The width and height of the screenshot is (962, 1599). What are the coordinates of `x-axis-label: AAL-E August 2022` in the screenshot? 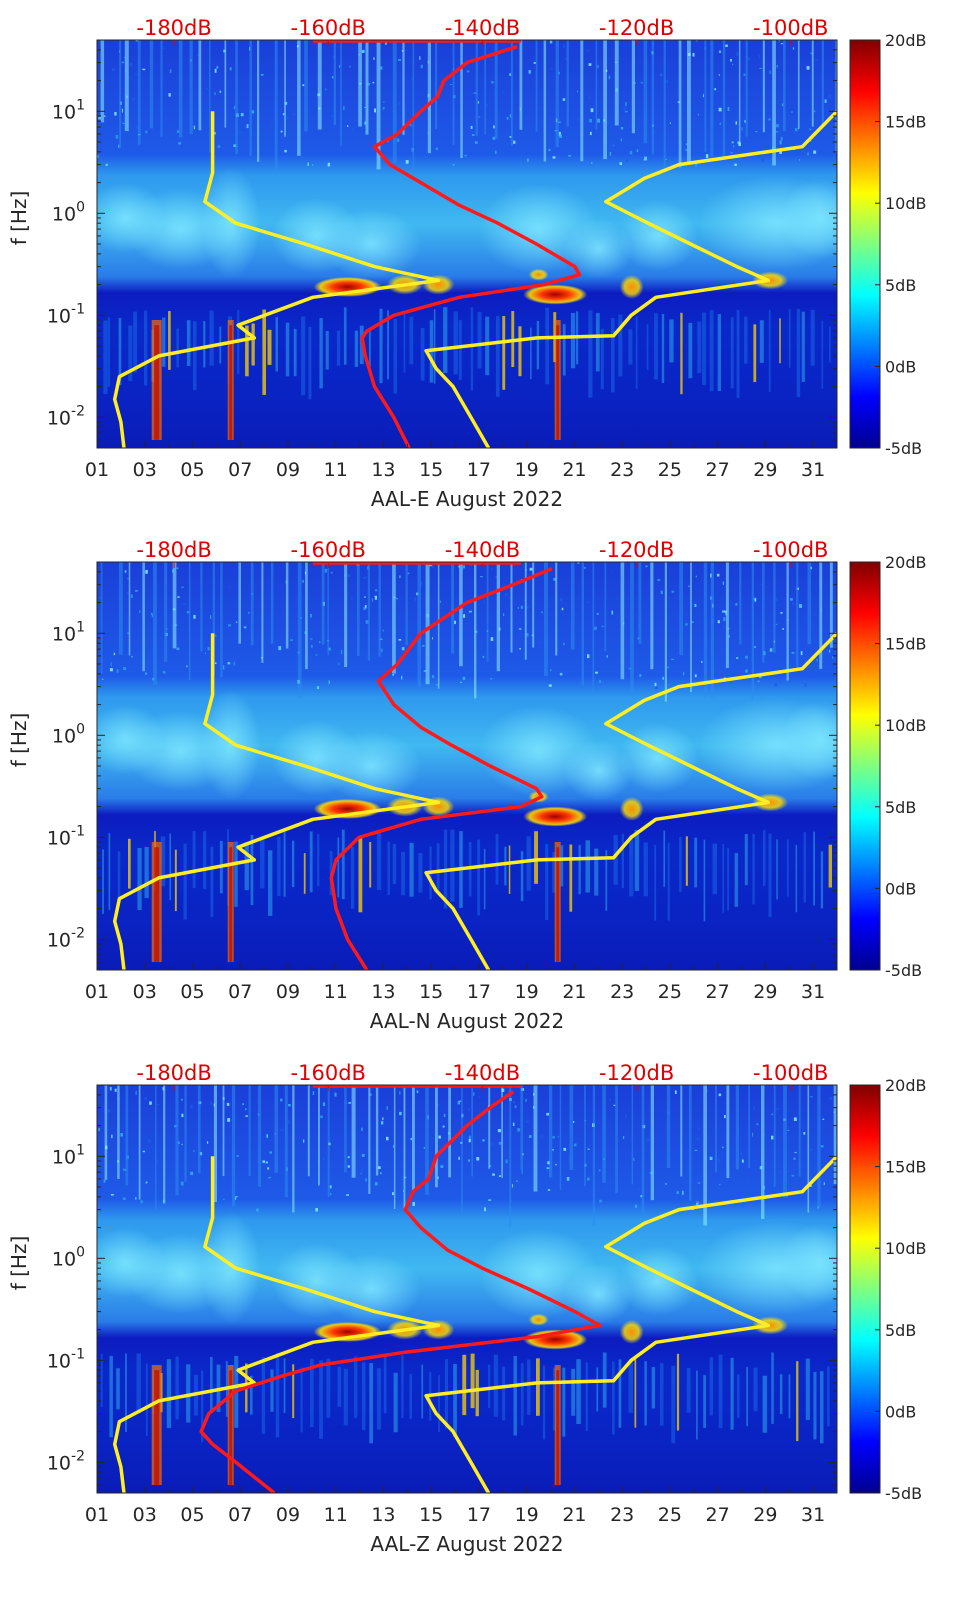 It's located at (467, 499).